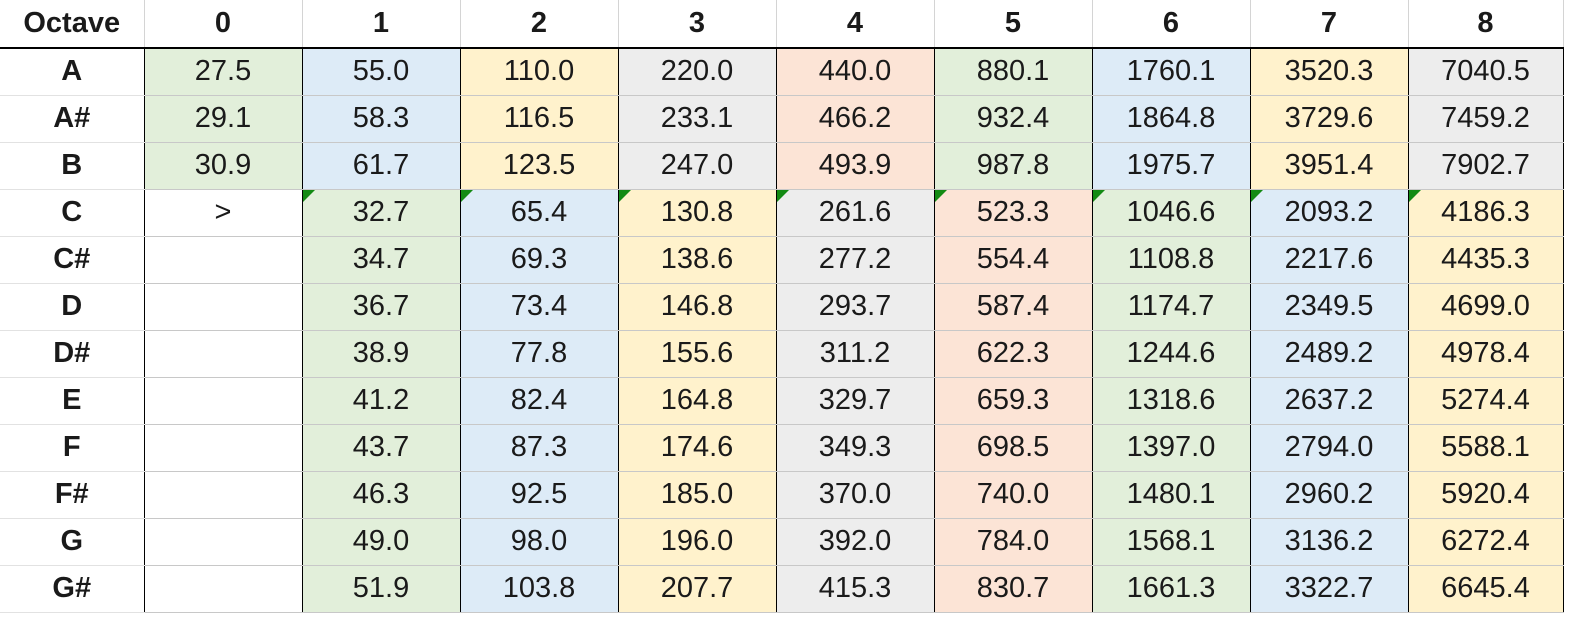 This screenshot has height=631, width=1587. I want to click on frequency-cell: 196.0, so click(697, 542).